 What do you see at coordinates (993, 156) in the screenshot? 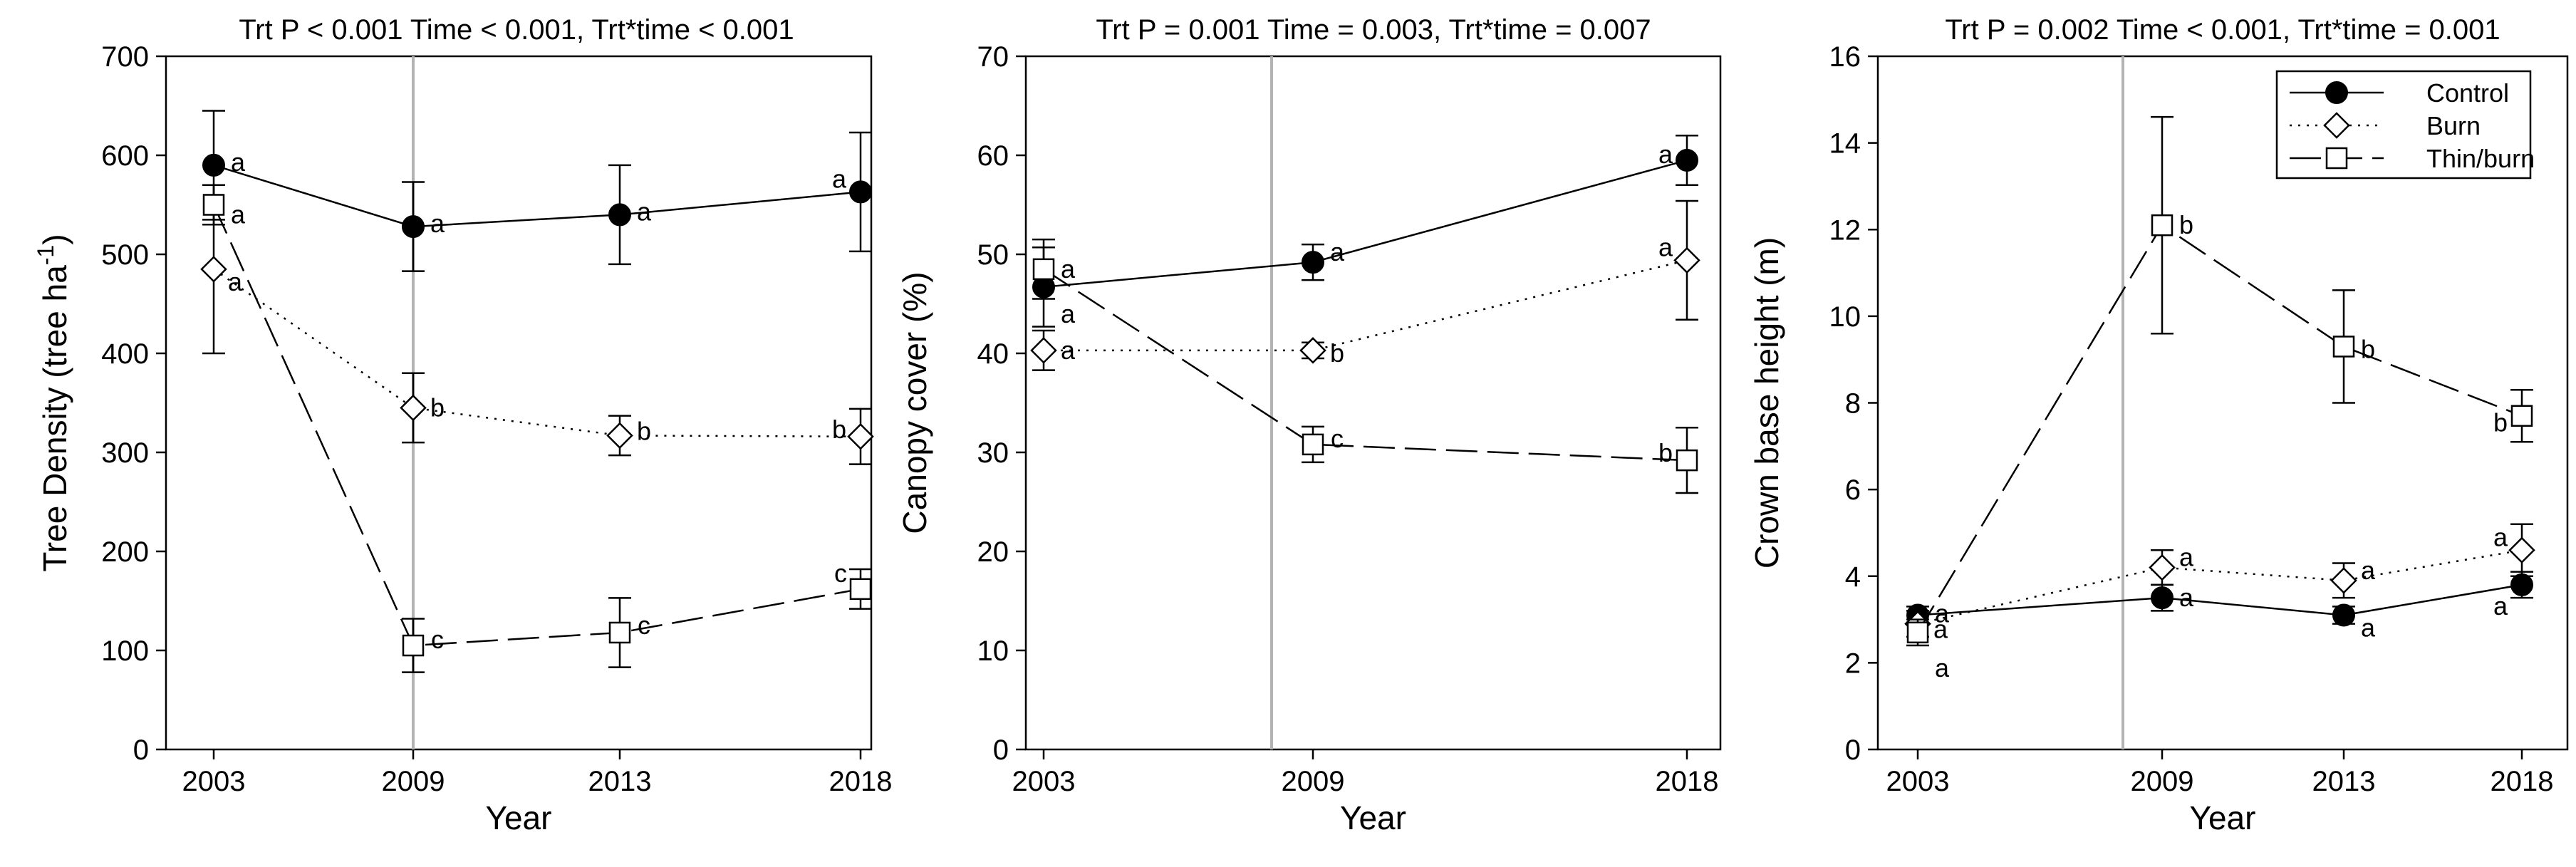
I see `y-tick-label: 60` at bounding box center [993, 156].